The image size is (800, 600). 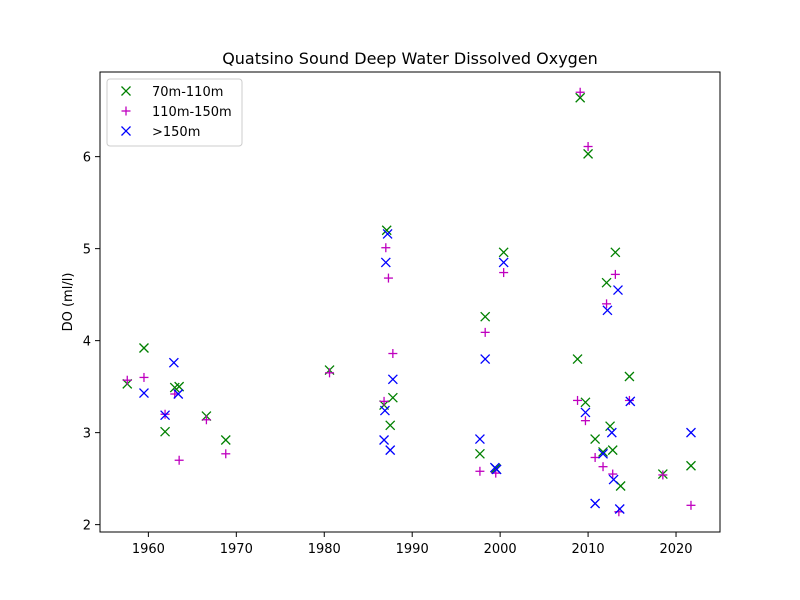 I want to click on y-axis: 2 3 4 5 6, so click(x=91, y=342).